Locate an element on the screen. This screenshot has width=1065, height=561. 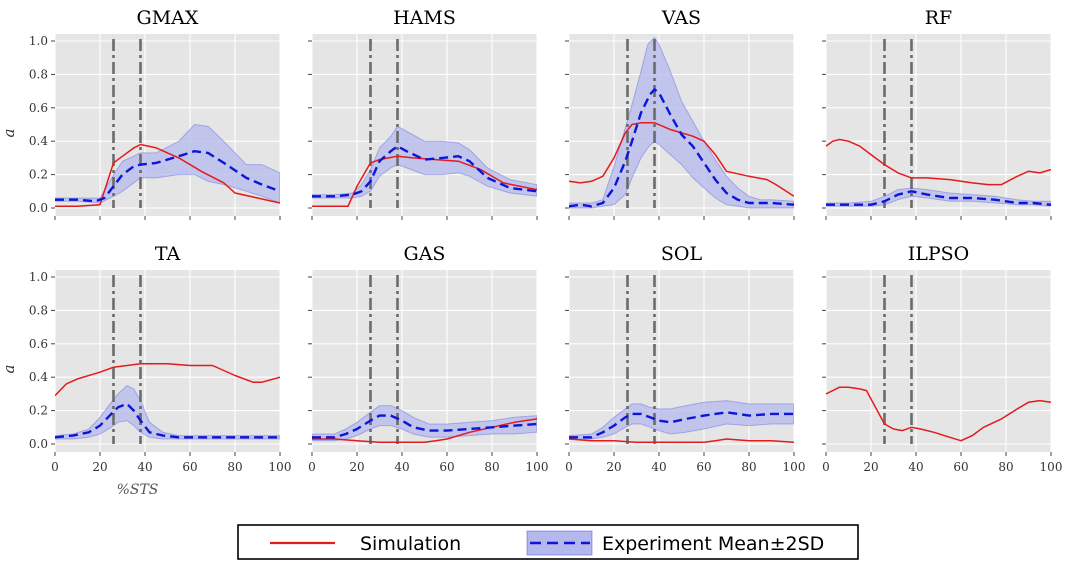
panel-gas: 0 20 40 60 80 100 GAS is located at coordinates (428, 358).